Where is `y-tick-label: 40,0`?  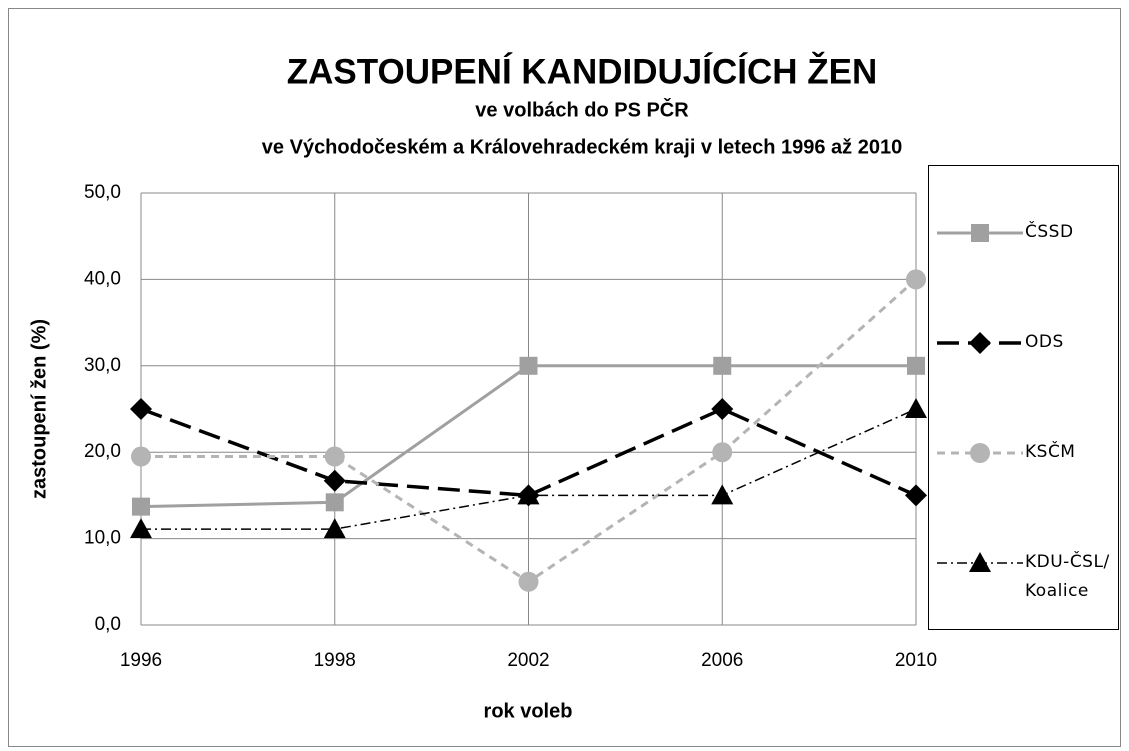
y-tick-label: 40,0 is located at coordinates (102, 278).